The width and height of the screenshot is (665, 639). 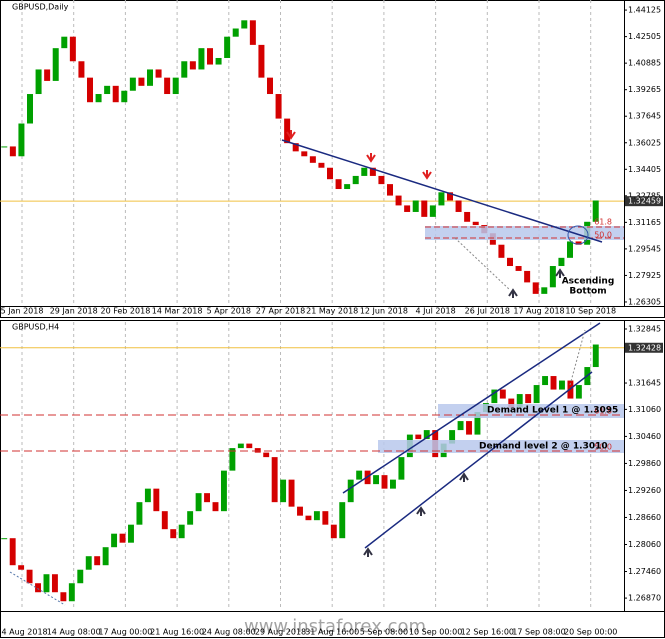 I want to click on y-tick-label: 1.31060, so click(x=644, y=409).